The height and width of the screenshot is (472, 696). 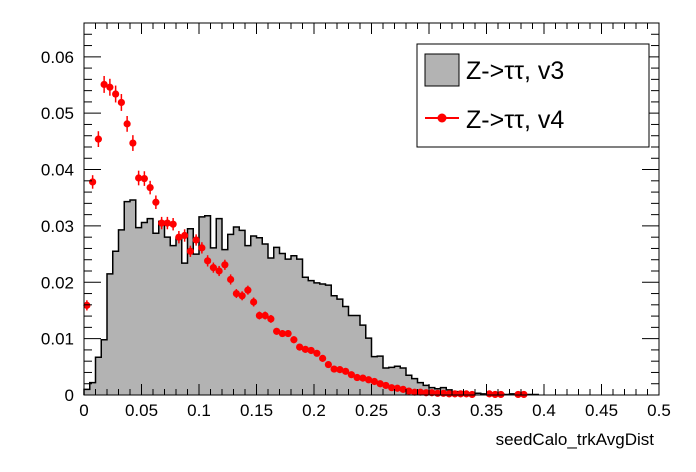 I want to click on y-tick-label: 0.02, so click(x=57, y=282).